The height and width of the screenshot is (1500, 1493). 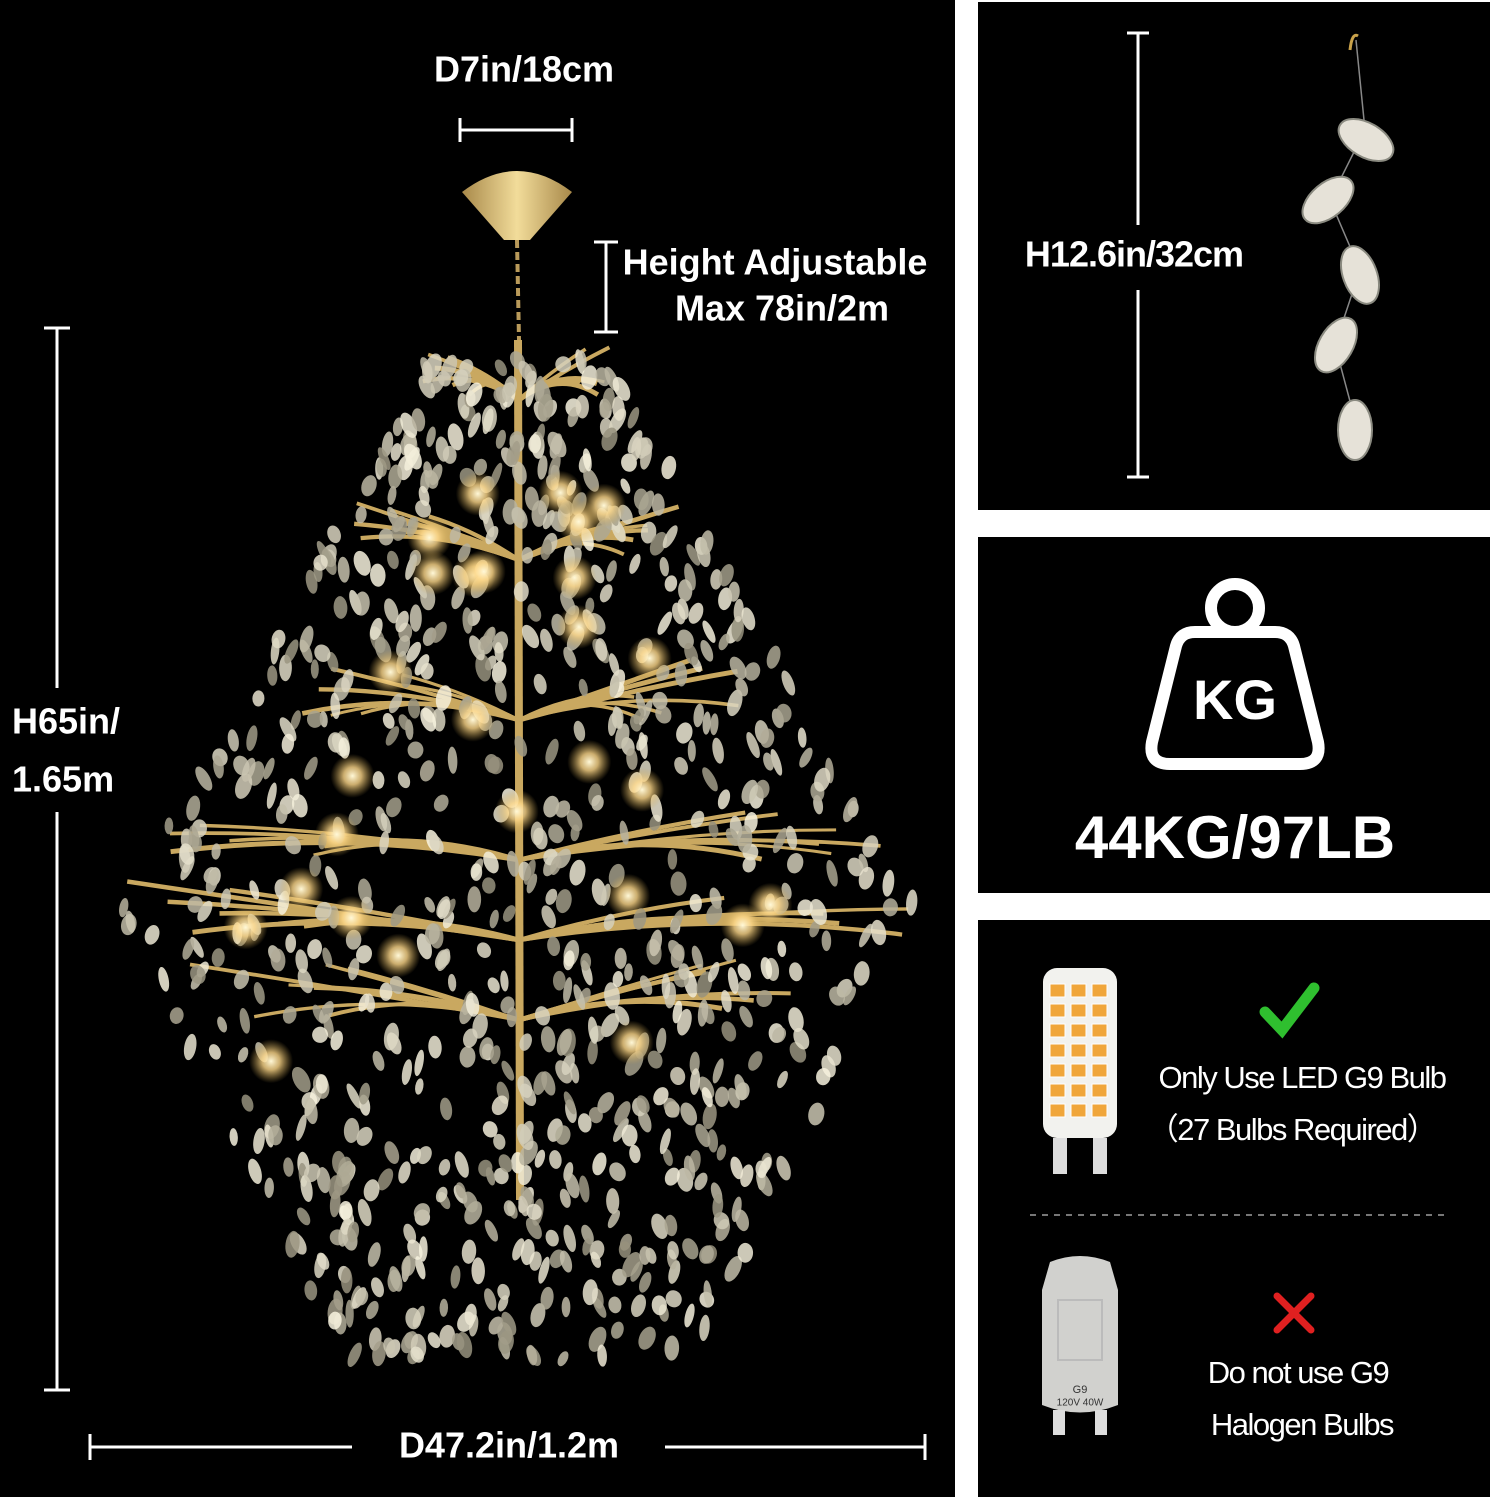 I want to click on adjustable-label: Height Adjustable, so click(x=775, y=262).